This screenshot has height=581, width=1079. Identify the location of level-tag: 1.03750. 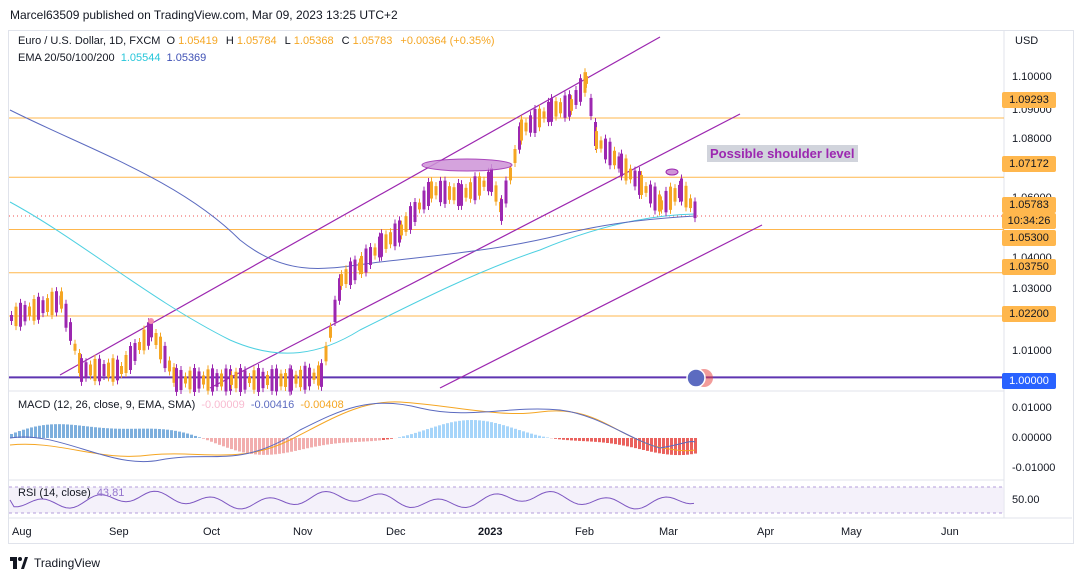
(1029, 267).